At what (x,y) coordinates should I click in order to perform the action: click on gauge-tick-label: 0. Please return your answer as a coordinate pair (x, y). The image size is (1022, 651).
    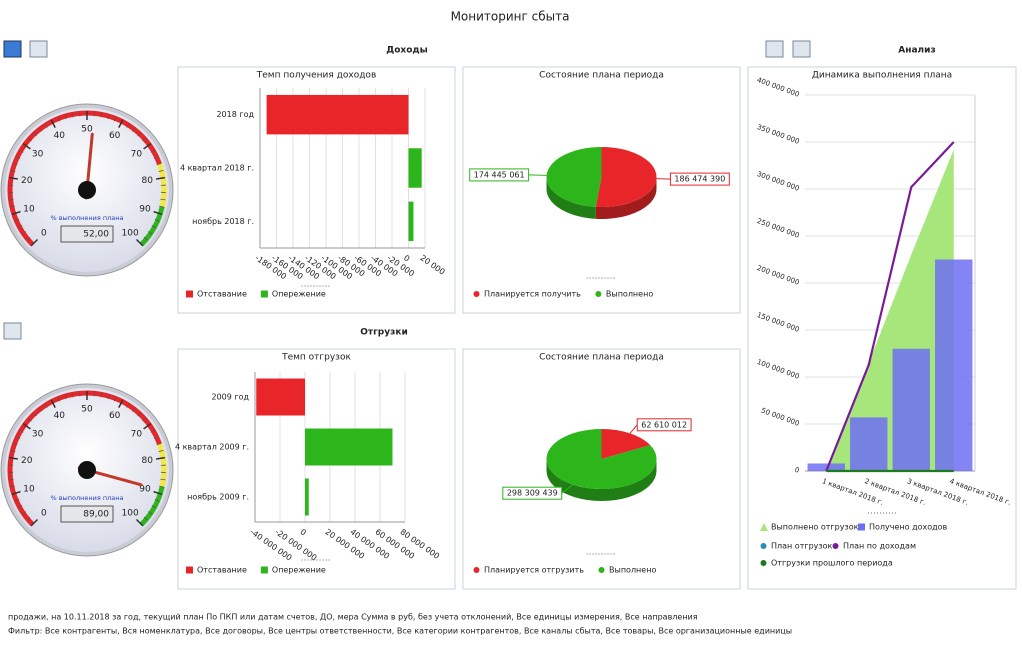
    Looking at the image, I should click on (44, 234).